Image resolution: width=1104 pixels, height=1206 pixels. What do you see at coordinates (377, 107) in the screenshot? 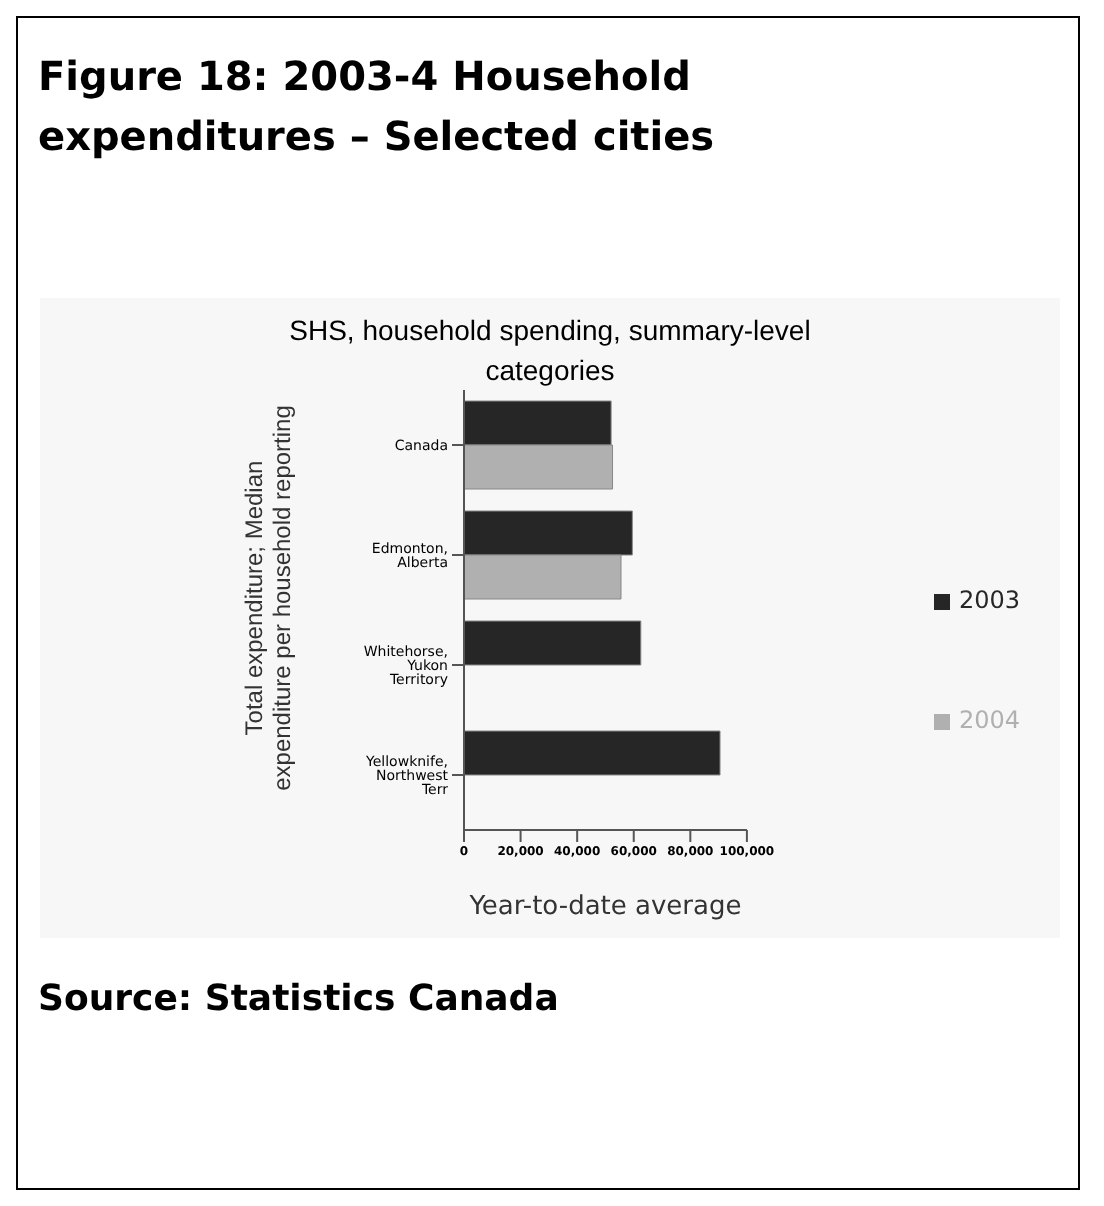
I see `caption: Figure 18: 2003-4 Household expenditures – Selected cities` at bounding box center [377, 107].